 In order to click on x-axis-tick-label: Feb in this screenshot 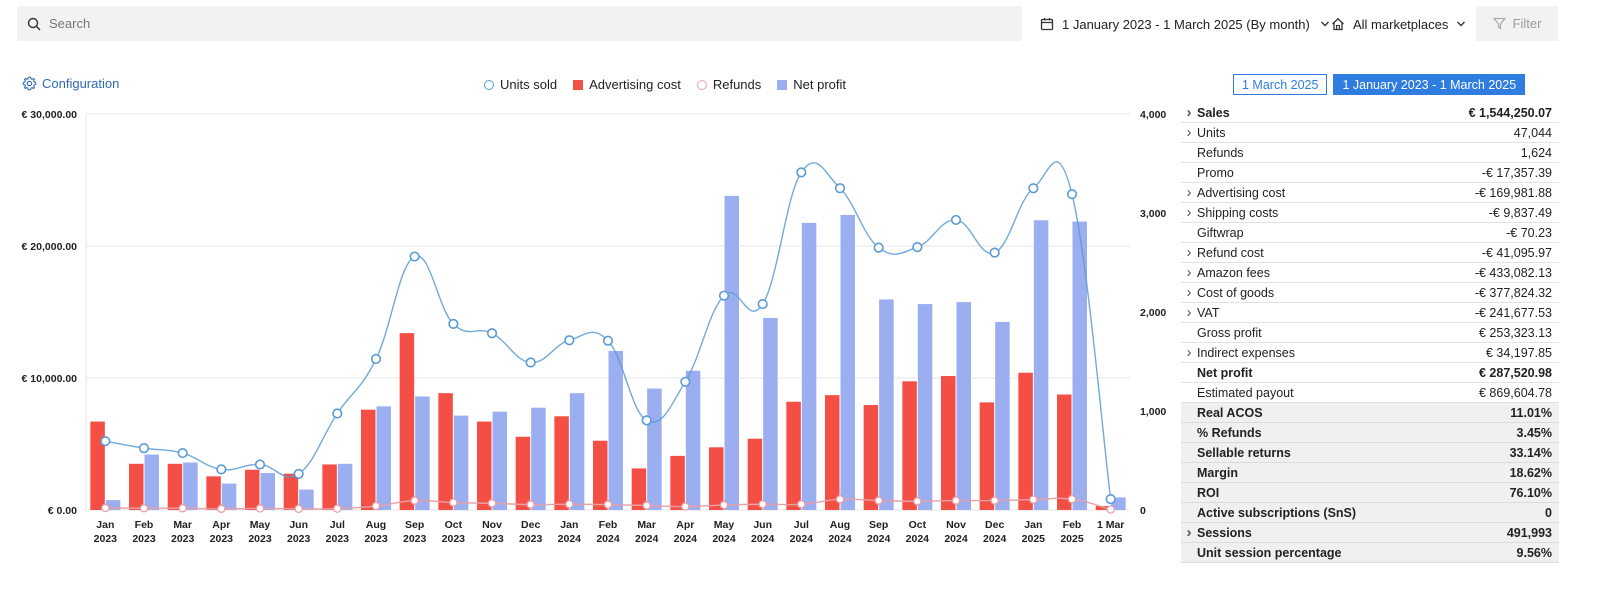, I will do `click(608, 525)`.